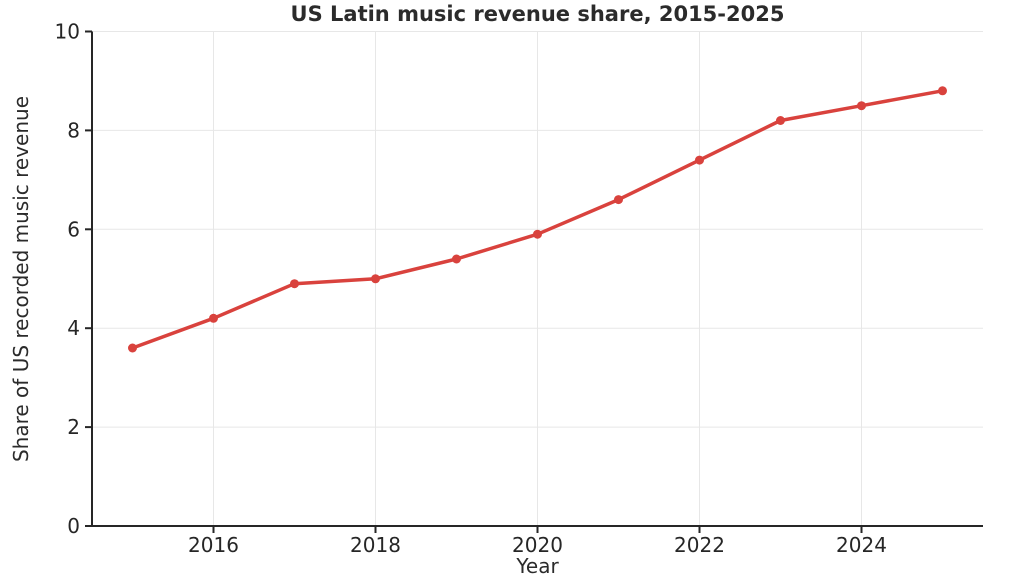  What do you see at coordinates (73, 427) in the screenshot?
I see `y-tick-label: 2` at bounding box center [73, 427].